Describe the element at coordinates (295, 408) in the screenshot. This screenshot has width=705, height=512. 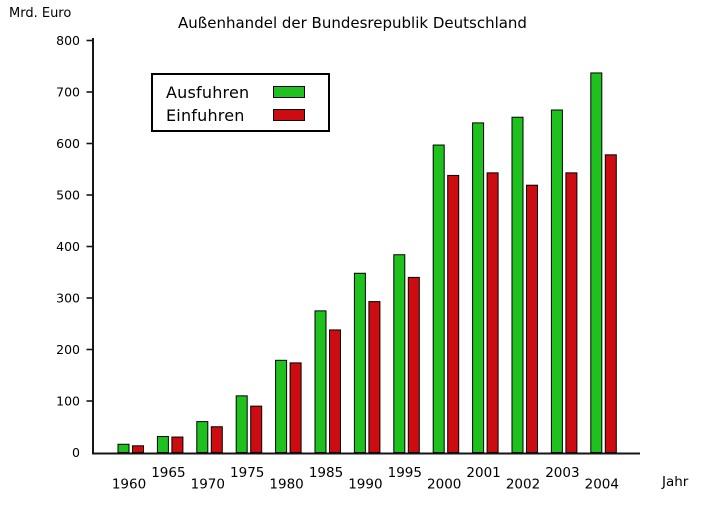
I see `bar-1980-Einfuhren` at that location.